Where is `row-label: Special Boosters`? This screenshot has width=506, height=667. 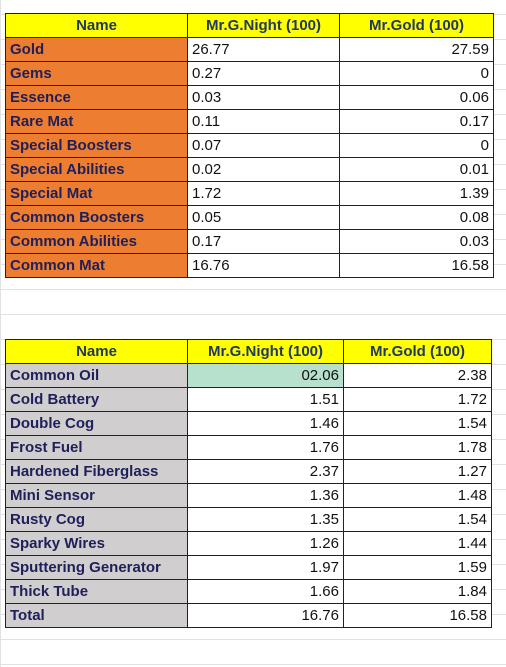 row-label: Special Boosters is located at coordinates (96, 145).